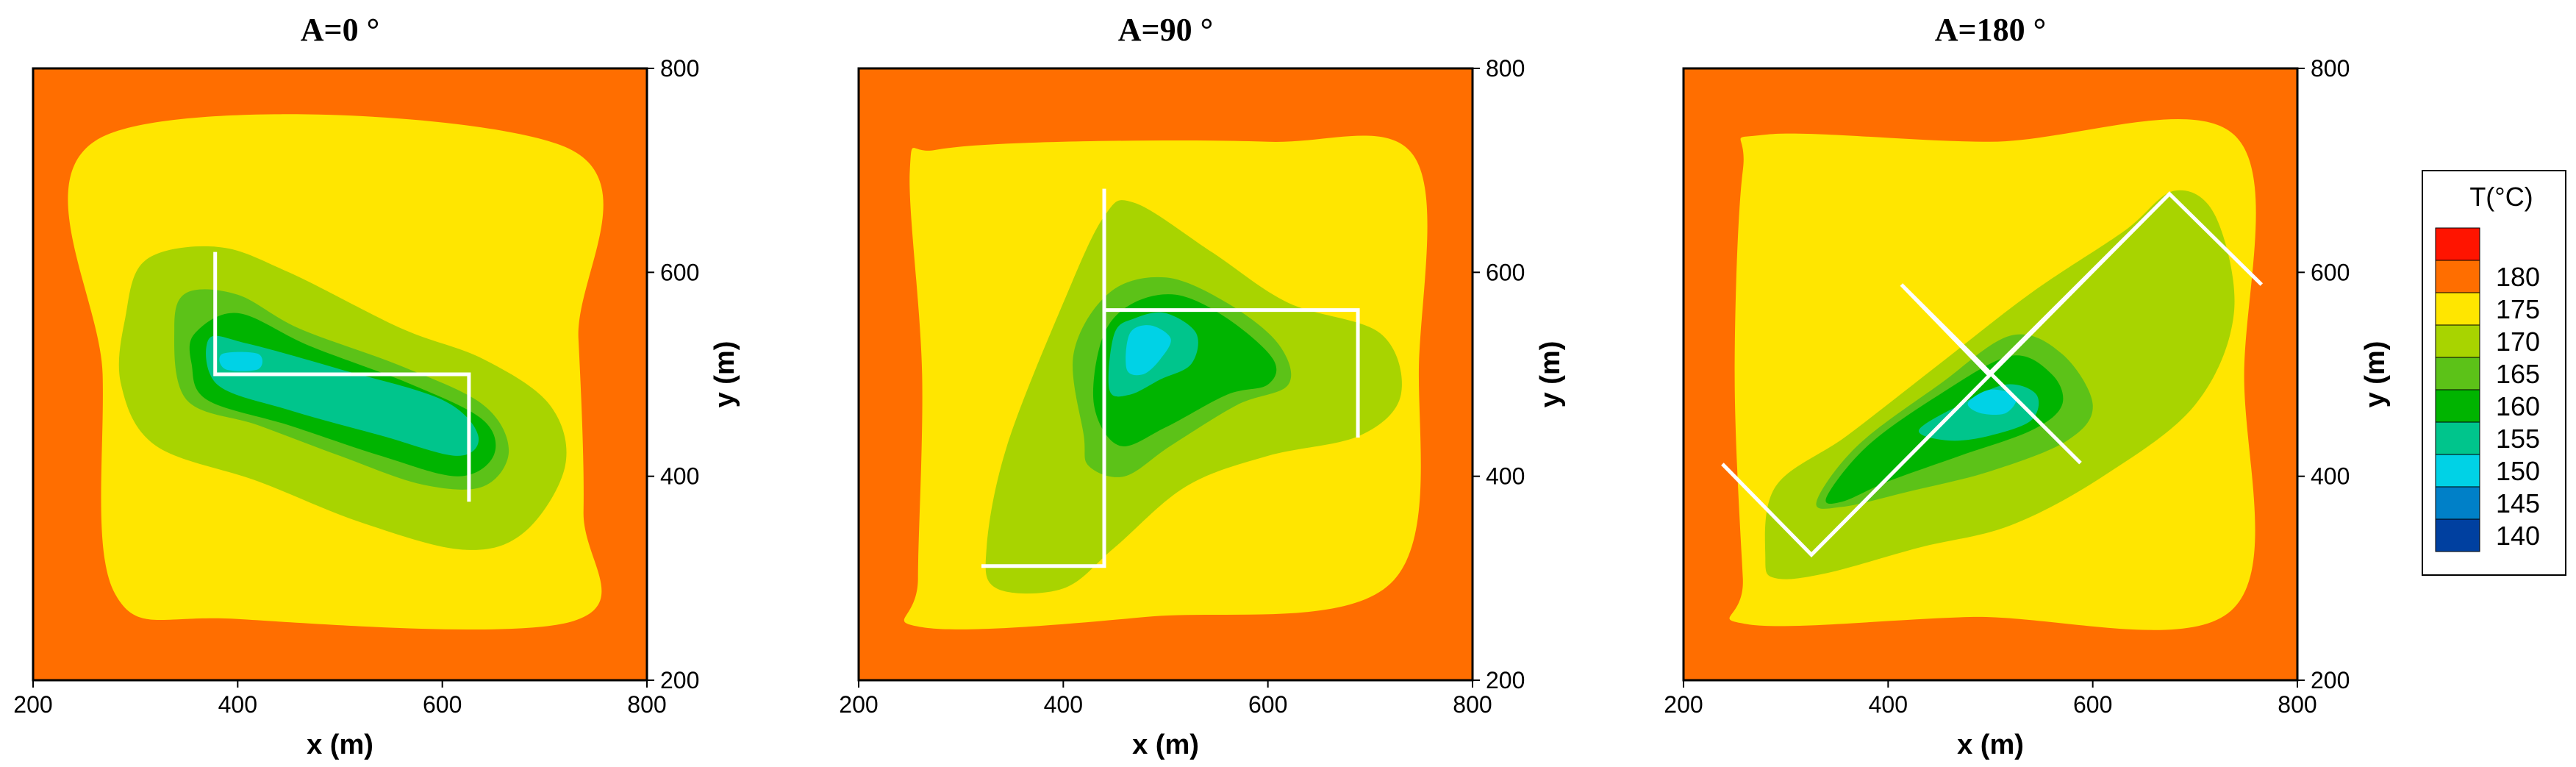 The height and width of the screenshot is (767, 2576). Describe the element at coordinates (2518, 439) in the screenshot. I see `legend-label: 155` at that location.